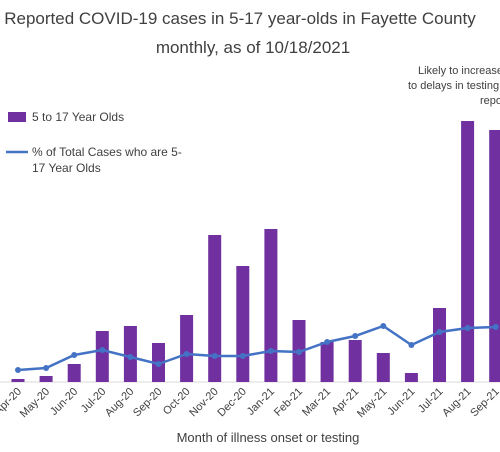 Image resolution: width=500 pixels, height=452 pixels. I want to click on annotation: reporting, so click(490, 101).